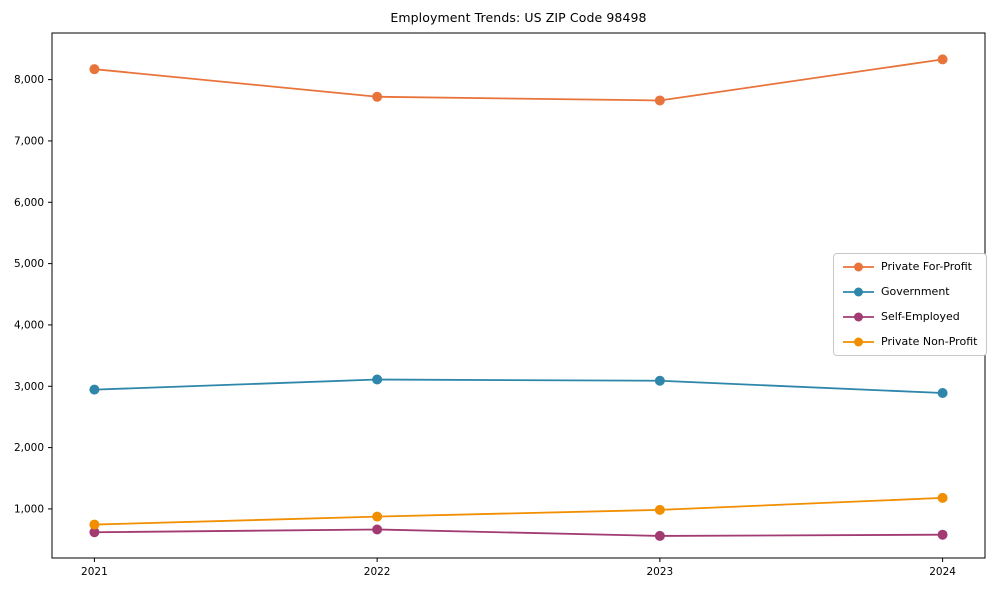  I want to click on series-line-private-non-profit, so click(518, 511).